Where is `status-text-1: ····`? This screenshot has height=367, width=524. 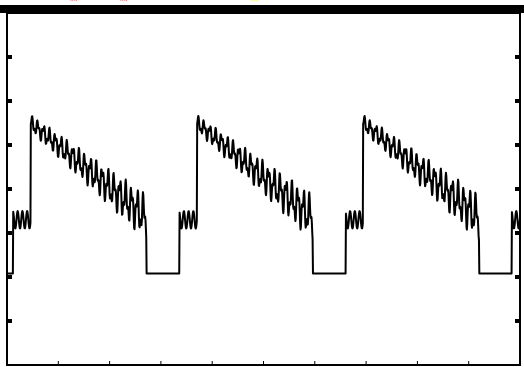
status-text-1: ···· is located at coordinates (74, 2).